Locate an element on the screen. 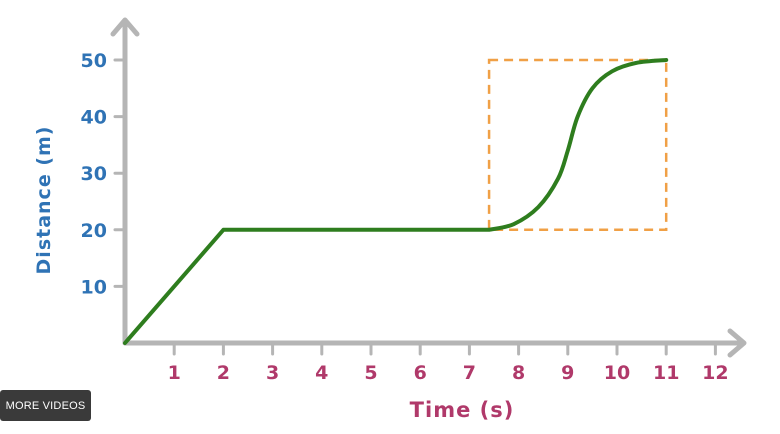 This screenshot has width=780, height=434. x-tick-label: 10 is located at coordinates (617, 373).